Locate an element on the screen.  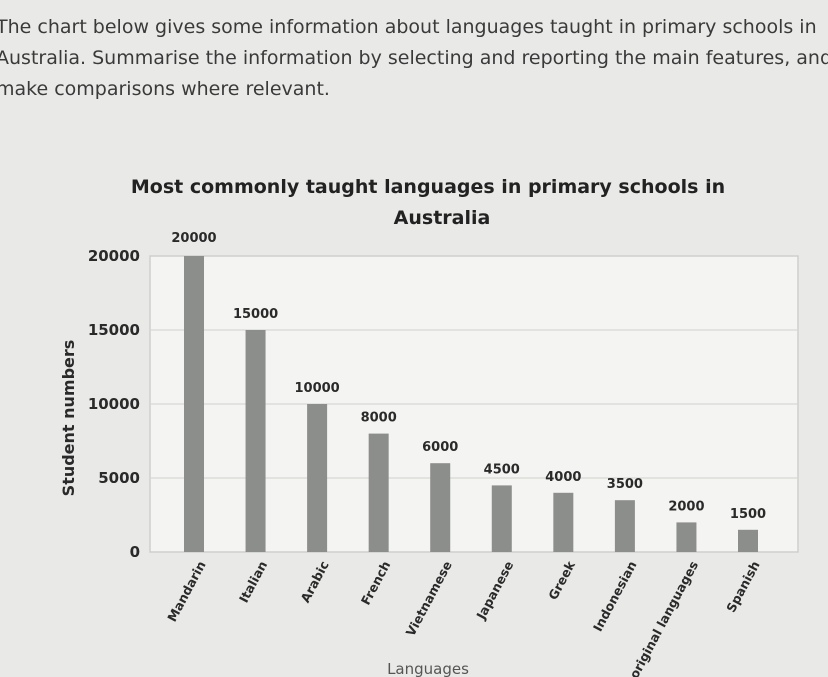
data-label: 3500 is located at coordinates (625, 484).